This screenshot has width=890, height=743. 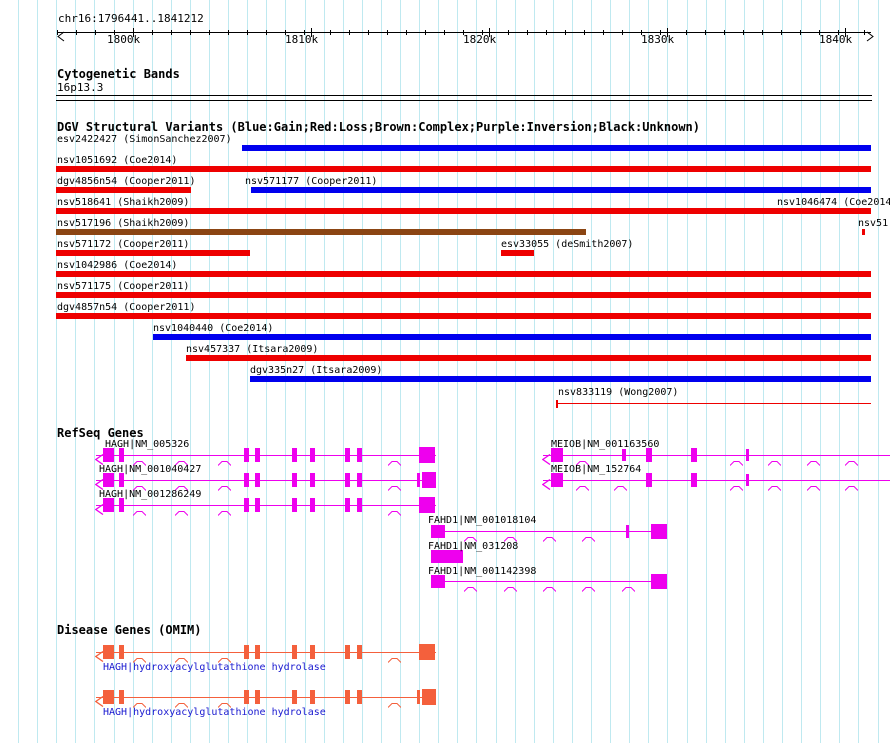 I want to click on variant-label: dgv335n27 (Itsara2009), so click(x=316, y=370).